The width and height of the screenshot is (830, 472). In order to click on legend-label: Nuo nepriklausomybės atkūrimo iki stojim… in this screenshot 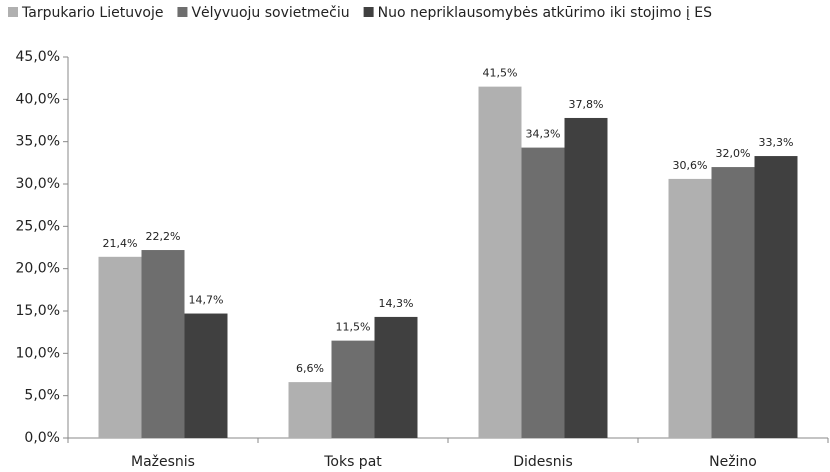, I will do `click(545, 13)`.